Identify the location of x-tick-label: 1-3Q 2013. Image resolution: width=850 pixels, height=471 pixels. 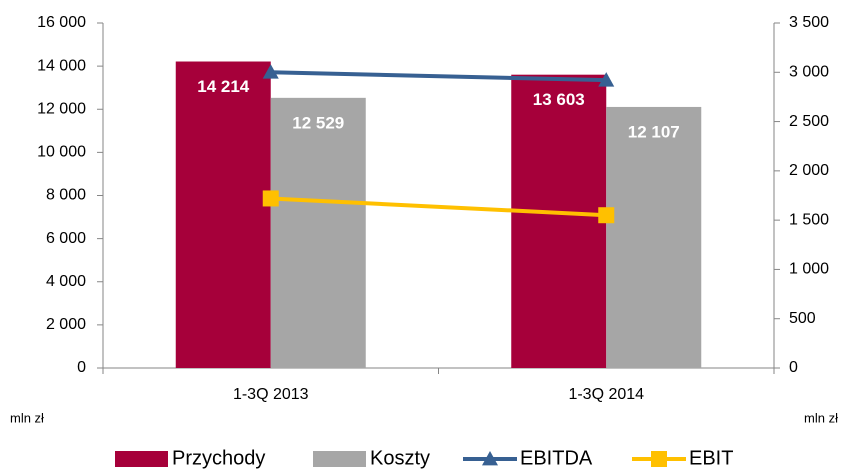
(271, 394).